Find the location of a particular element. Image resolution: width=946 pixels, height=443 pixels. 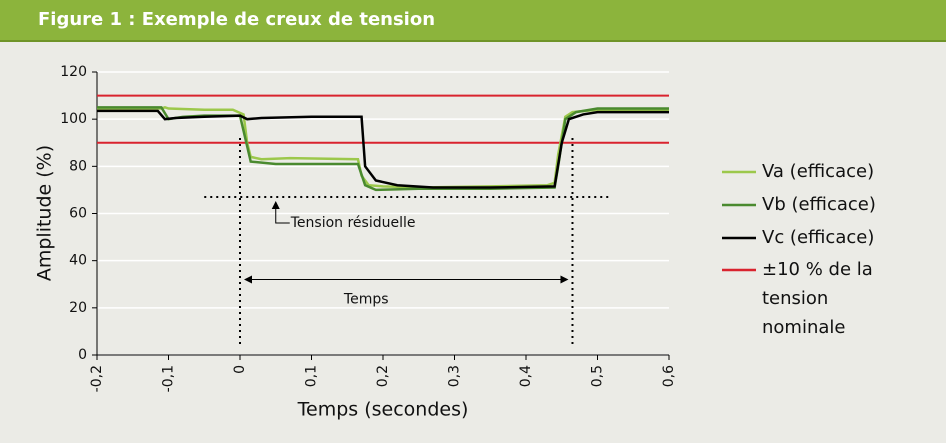

series-line is located at coordinates (383, 149).